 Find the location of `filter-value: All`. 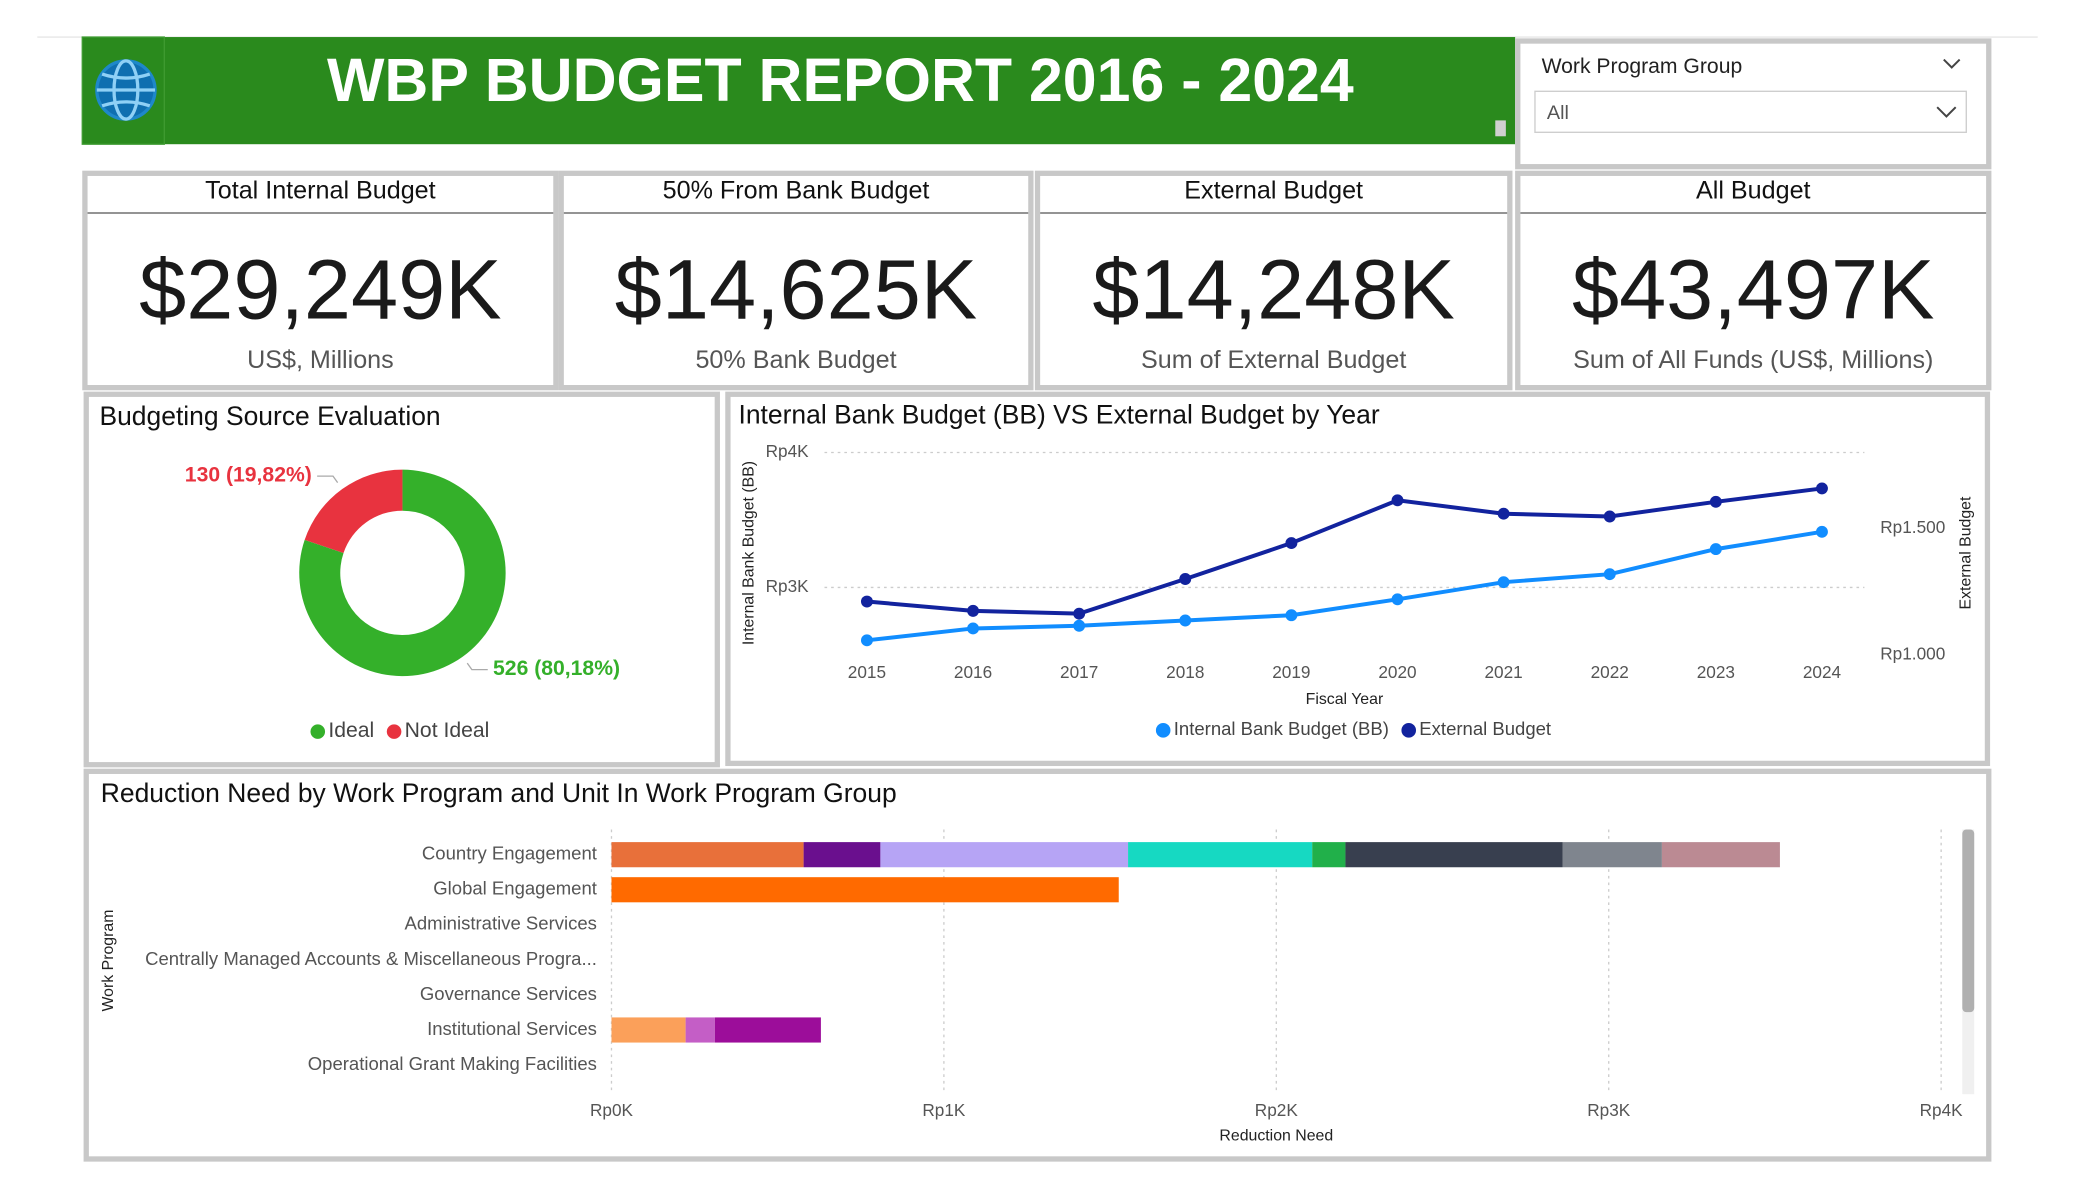

filter-value: All is located at coordinates (1558, 113).